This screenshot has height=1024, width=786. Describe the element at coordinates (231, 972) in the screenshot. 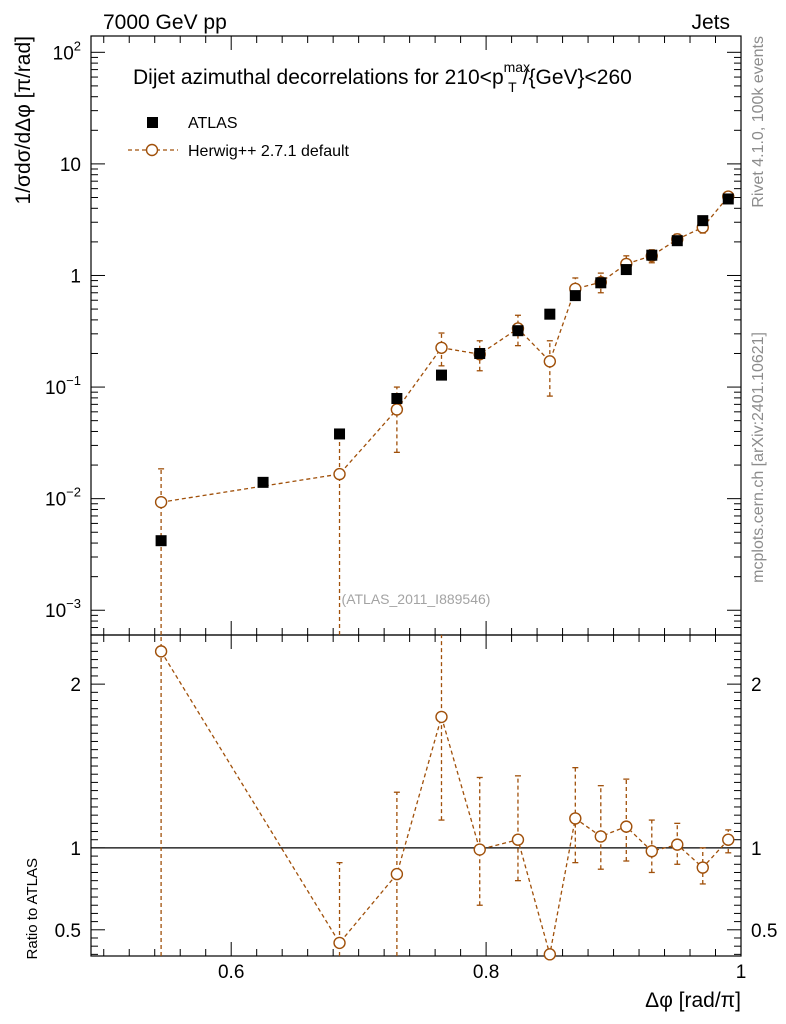

I see `x-tick-label: 0.6` at that location.